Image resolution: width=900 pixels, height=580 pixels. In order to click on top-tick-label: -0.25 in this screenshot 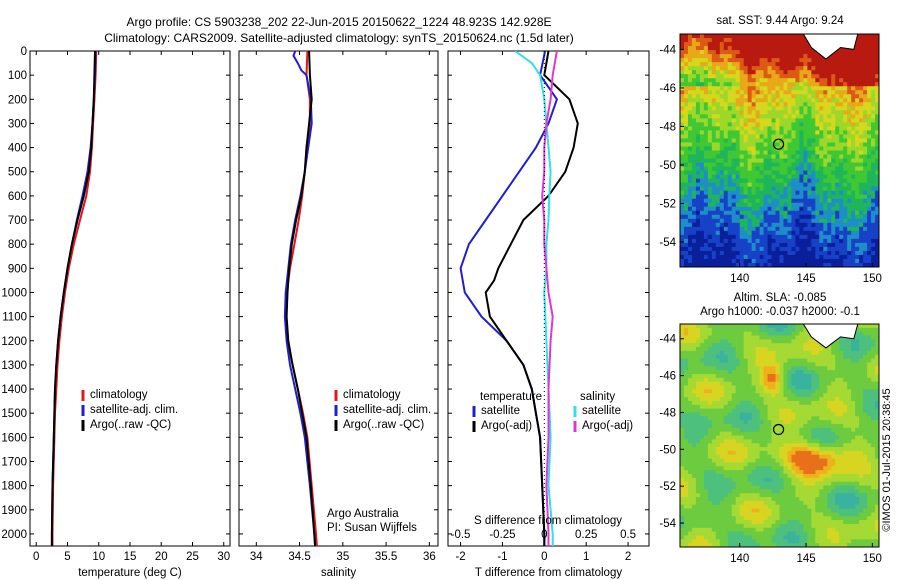, I will do `click(502, 535)`.